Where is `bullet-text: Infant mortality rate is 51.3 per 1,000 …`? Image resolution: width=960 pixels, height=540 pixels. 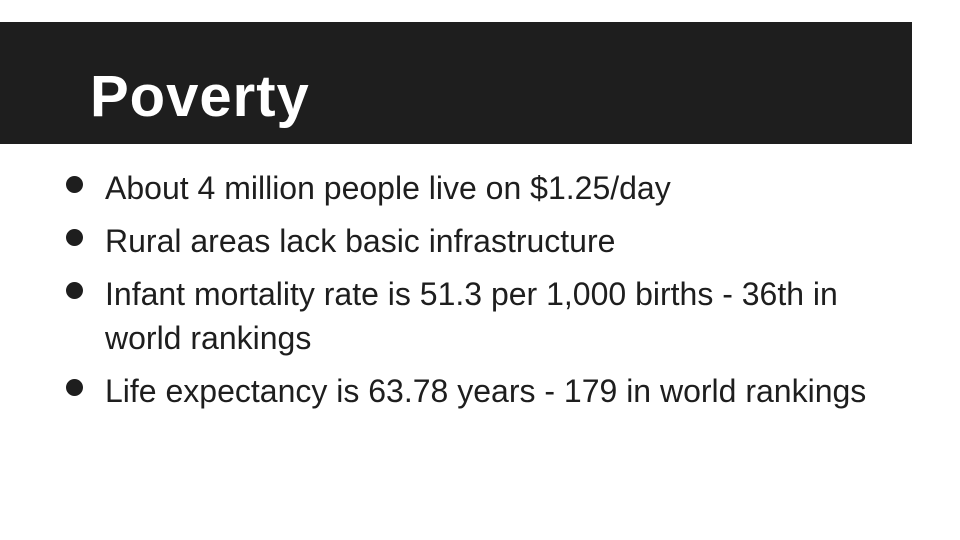
bullet-text: Infant mortality rate is 51.3 per 1,000 … is located at coordinates (471, 316).